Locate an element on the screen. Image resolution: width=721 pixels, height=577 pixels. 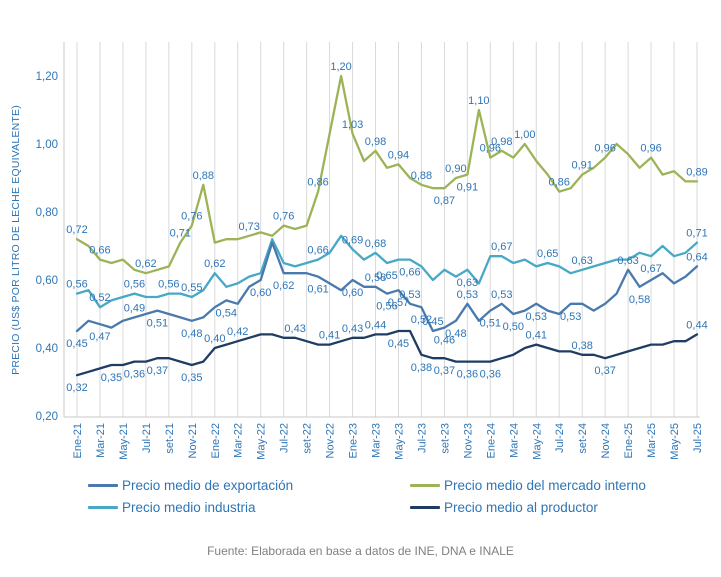
y-tick-label: 1,20 is located at coordinates (47, 77).